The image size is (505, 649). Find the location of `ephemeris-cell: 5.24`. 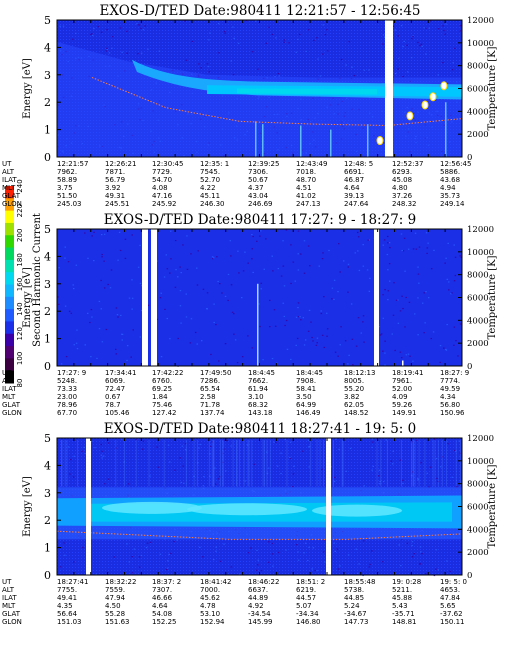

ephemeris-cell: 5.24 is located at coordinates (352, 606).